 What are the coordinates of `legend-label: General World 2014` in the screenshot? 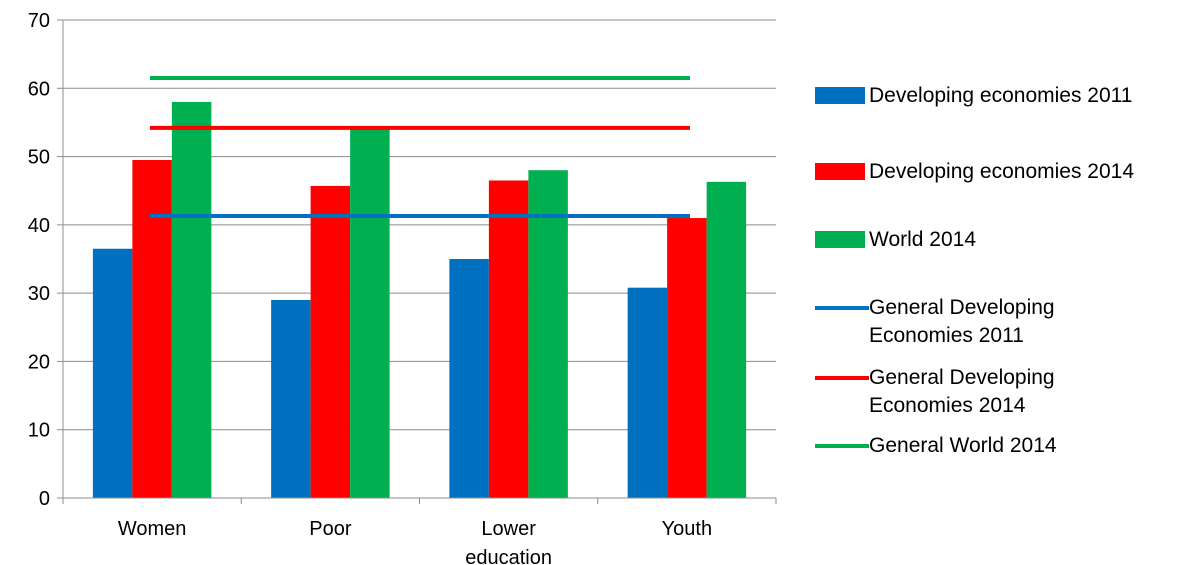 It's located at (963, 445).